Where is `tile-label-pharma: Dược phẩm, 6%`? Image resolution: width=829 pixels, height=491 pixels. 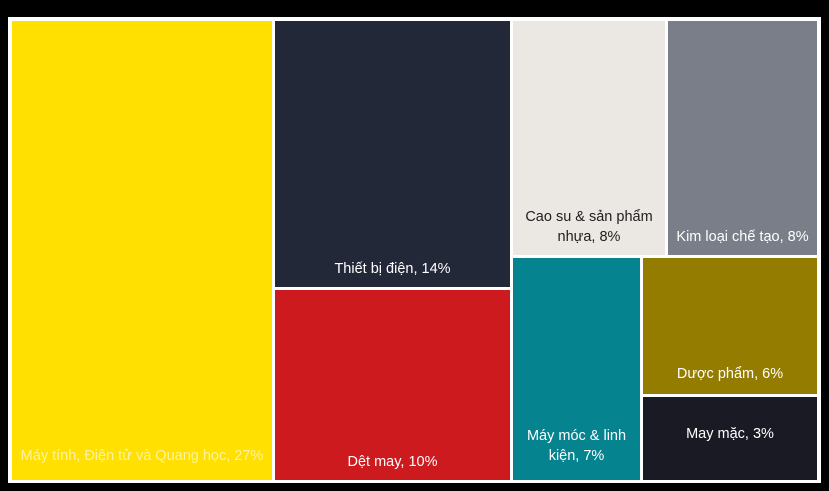
tile-label-pharma: Dược phẩm, 6% is located at coordinates (730, 374).